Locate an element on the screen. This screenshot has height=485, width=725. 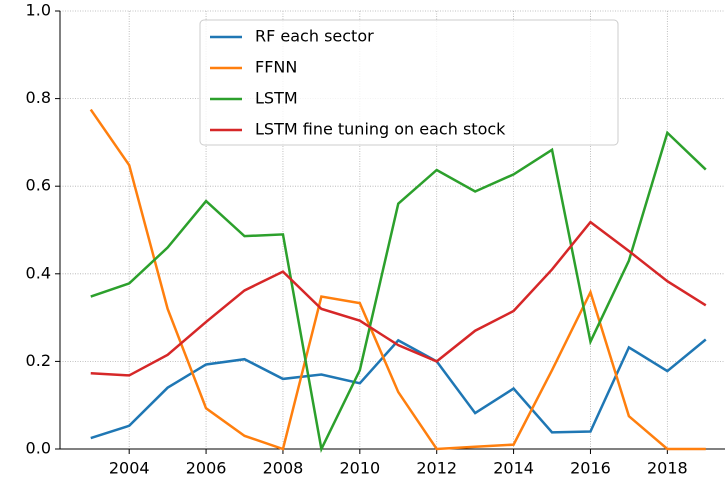
x-tick-label: 2014 is located at coordinates (513, 468).